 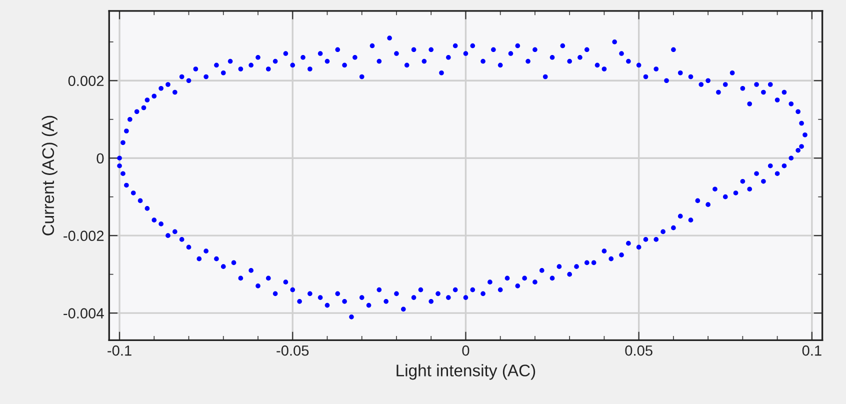 I want to click on y-tick-label: 0.002, so click(x=86, y=81).